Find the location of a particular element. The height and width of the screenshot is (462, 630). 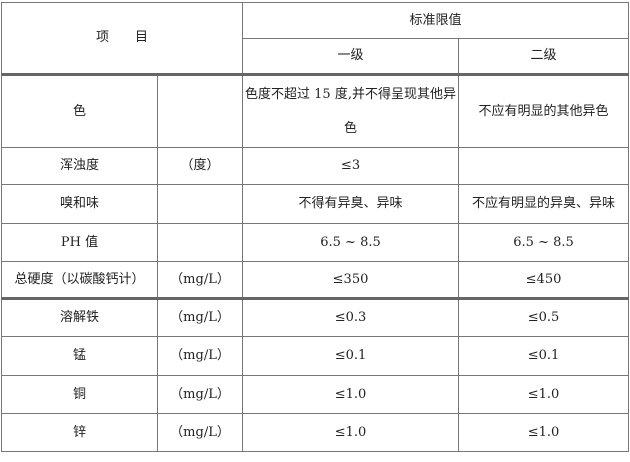

header-grade2: 二级 is located at coordinates (544, 56).